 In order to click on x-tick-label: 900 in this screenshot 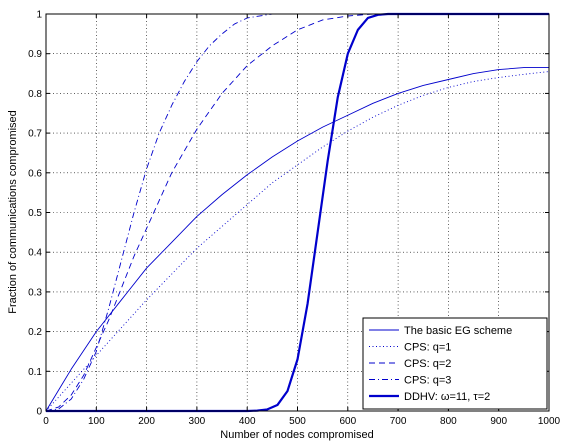, I will do `click(498, 421)`.